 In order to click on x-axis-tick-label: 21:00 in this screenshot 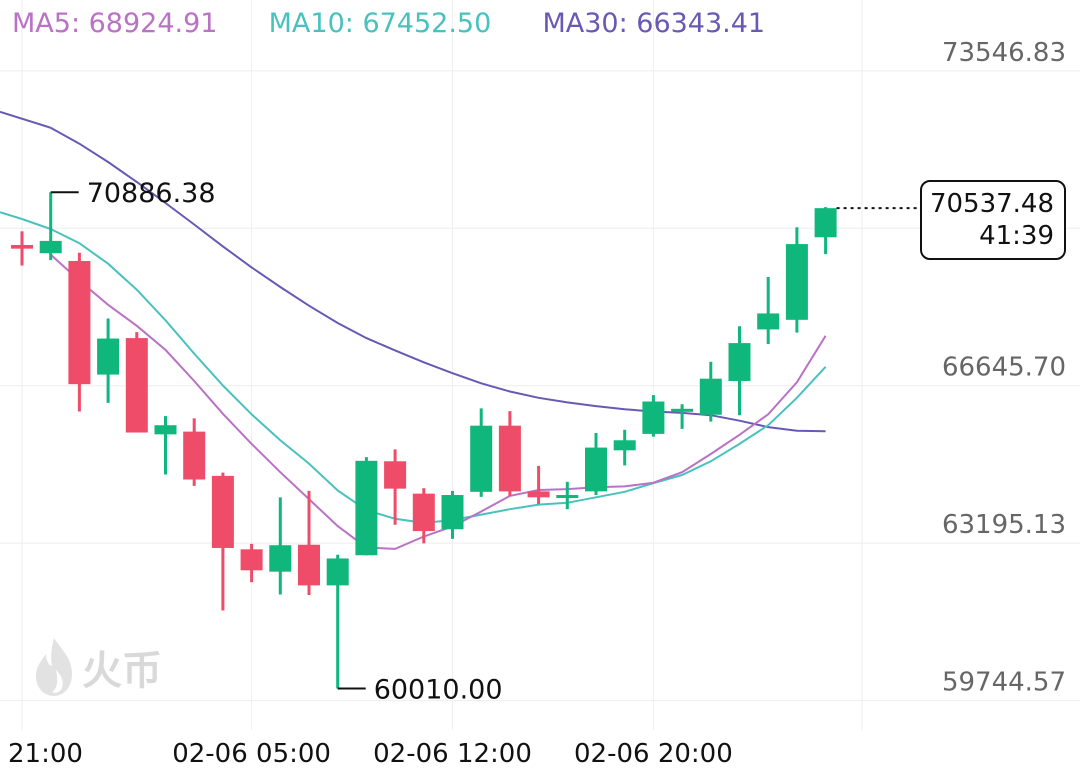, I will do `click(45, 754)`.